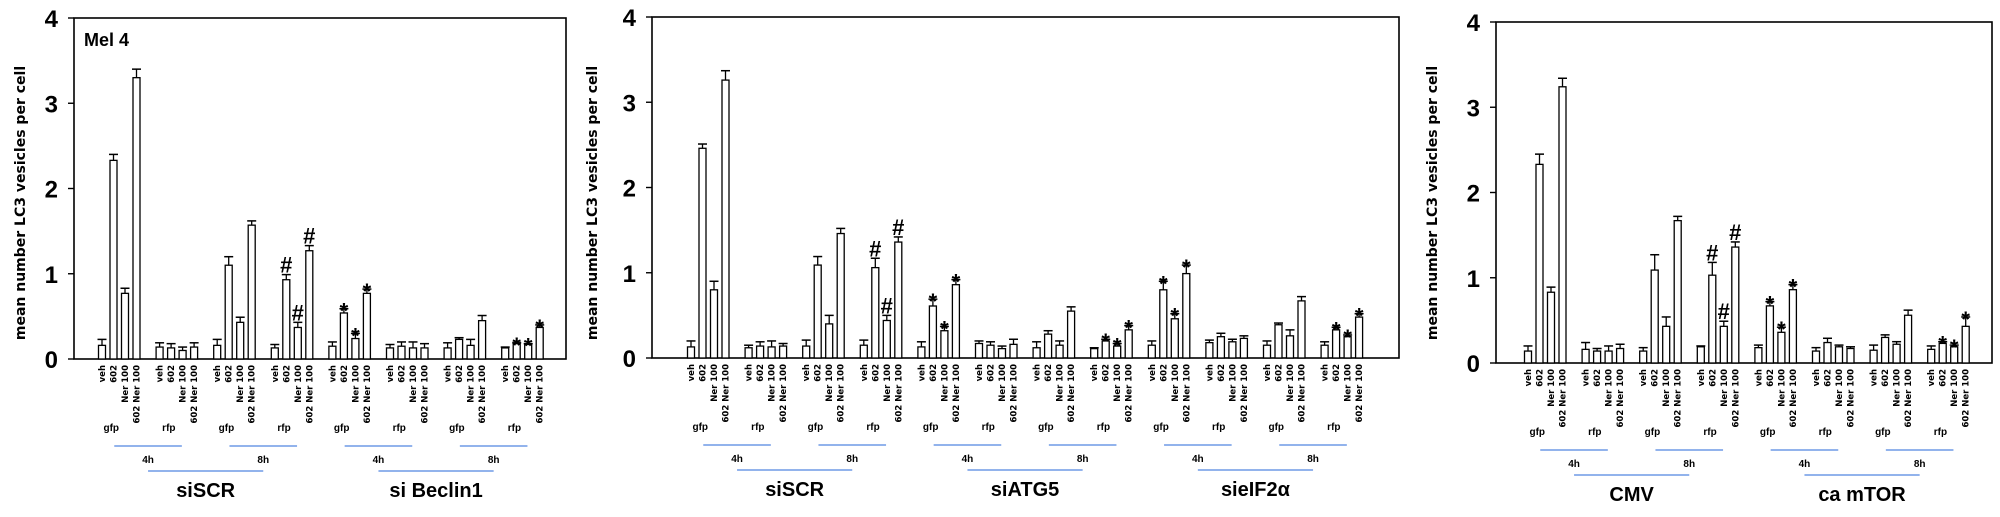 The width and height of the screenshot is (2000, 517). I want to click on time-label: 4h, so click(1574, 464).